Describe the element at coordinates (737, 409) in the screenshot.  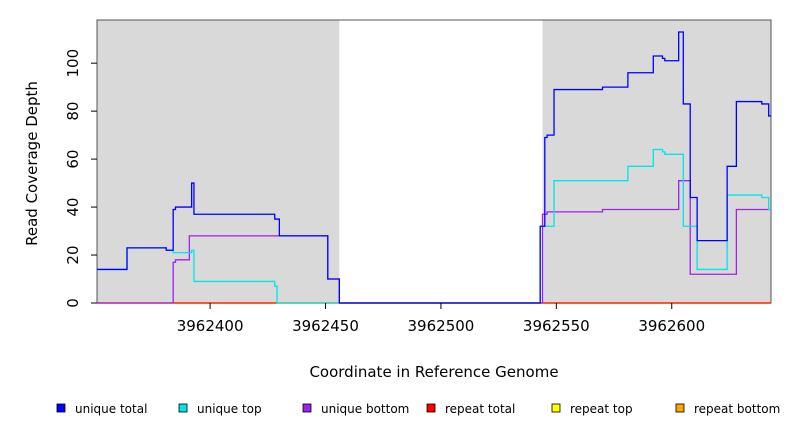
I see `legend-label: repeat bottom` at that location.